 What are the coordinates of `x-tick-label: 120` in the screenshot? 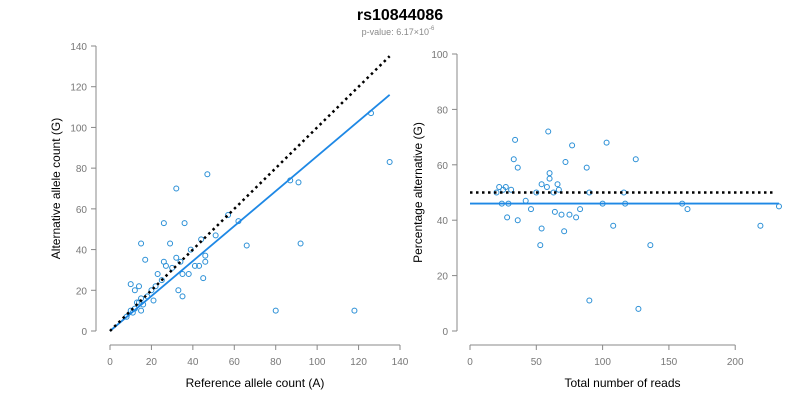 It's located at (358, 362).